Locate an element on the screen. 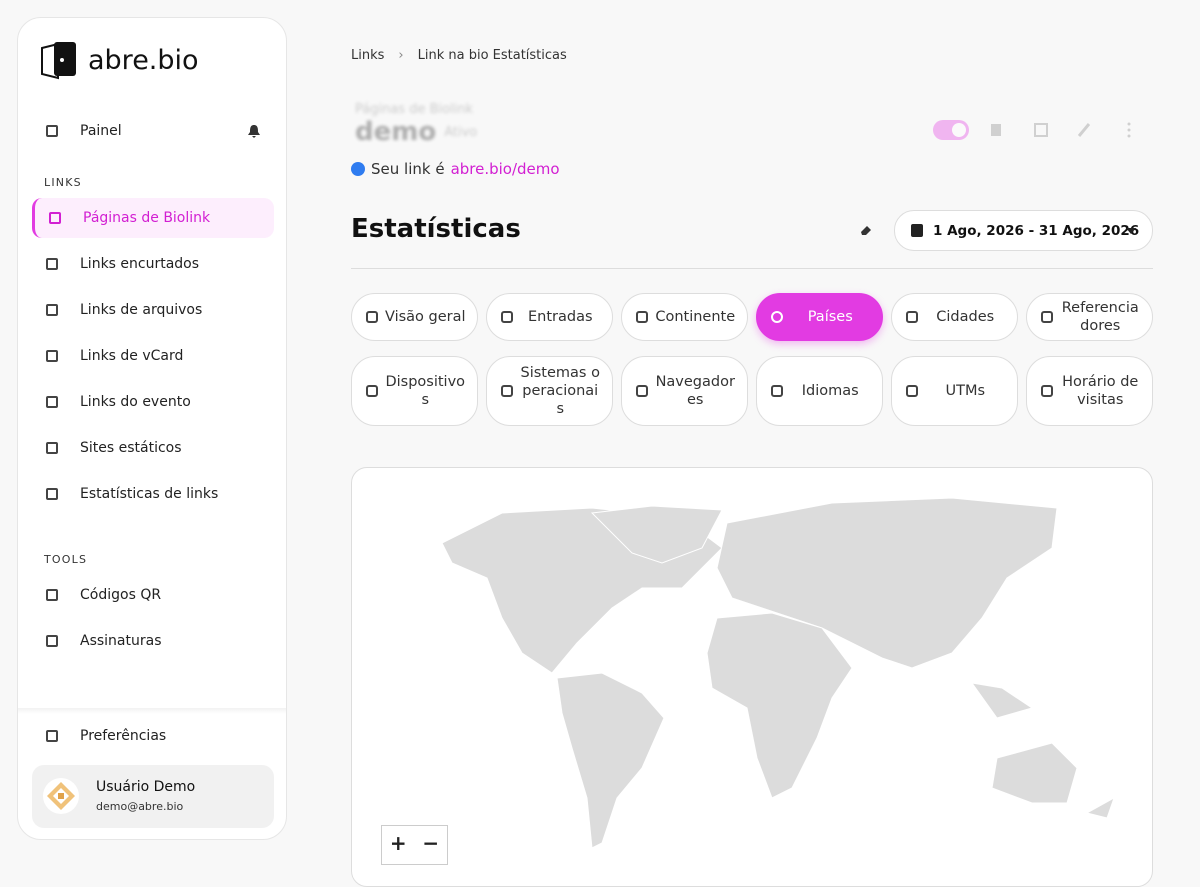 The height and width of the screenshot is (887, 1200). bell-icon is located at coordinates (254, 131).